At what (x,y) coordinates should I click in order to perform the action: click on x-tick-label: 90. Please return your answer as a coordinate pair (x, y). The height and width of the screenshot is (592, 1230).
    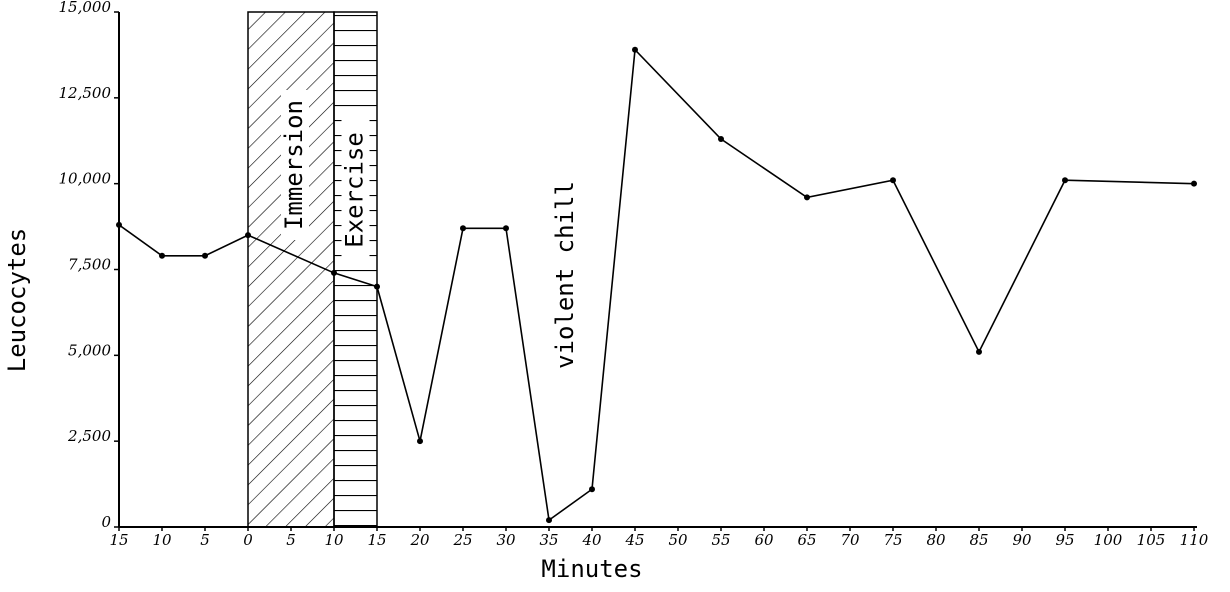
    Looking at the image, I should click on (1022, 540).